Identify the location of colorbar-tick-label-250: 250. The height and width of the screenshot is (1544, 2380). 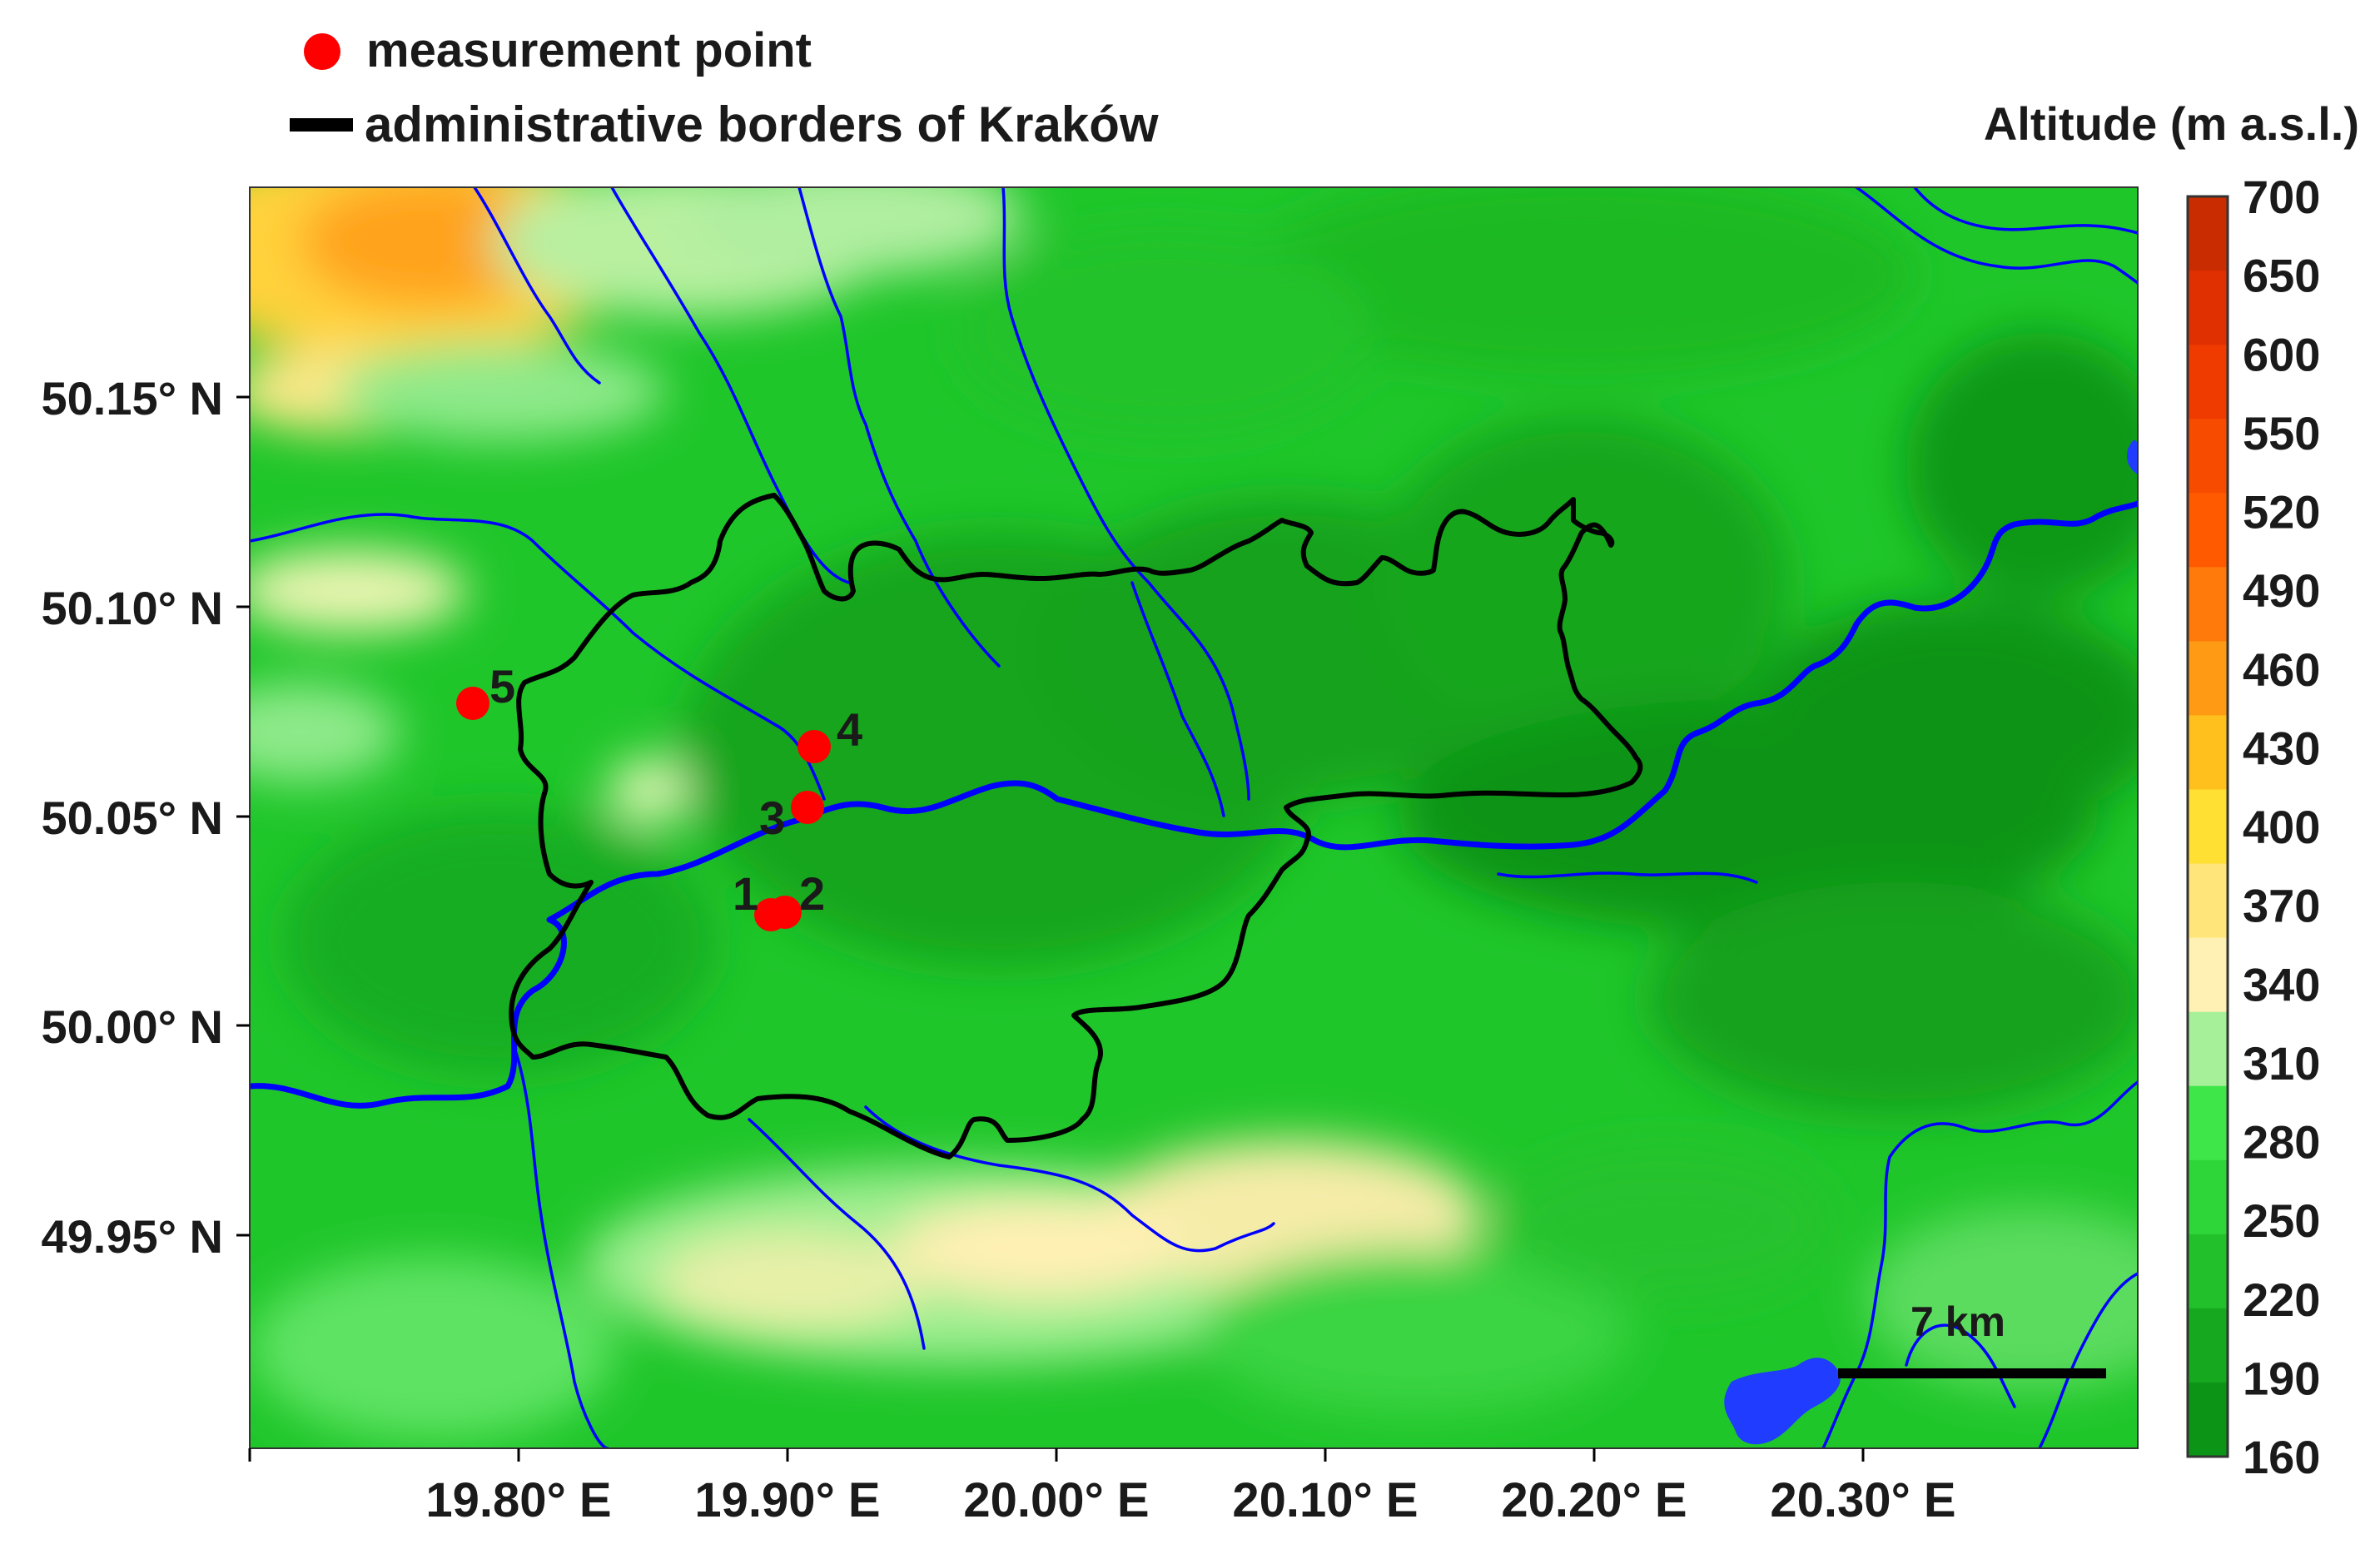
(2281, 1221).